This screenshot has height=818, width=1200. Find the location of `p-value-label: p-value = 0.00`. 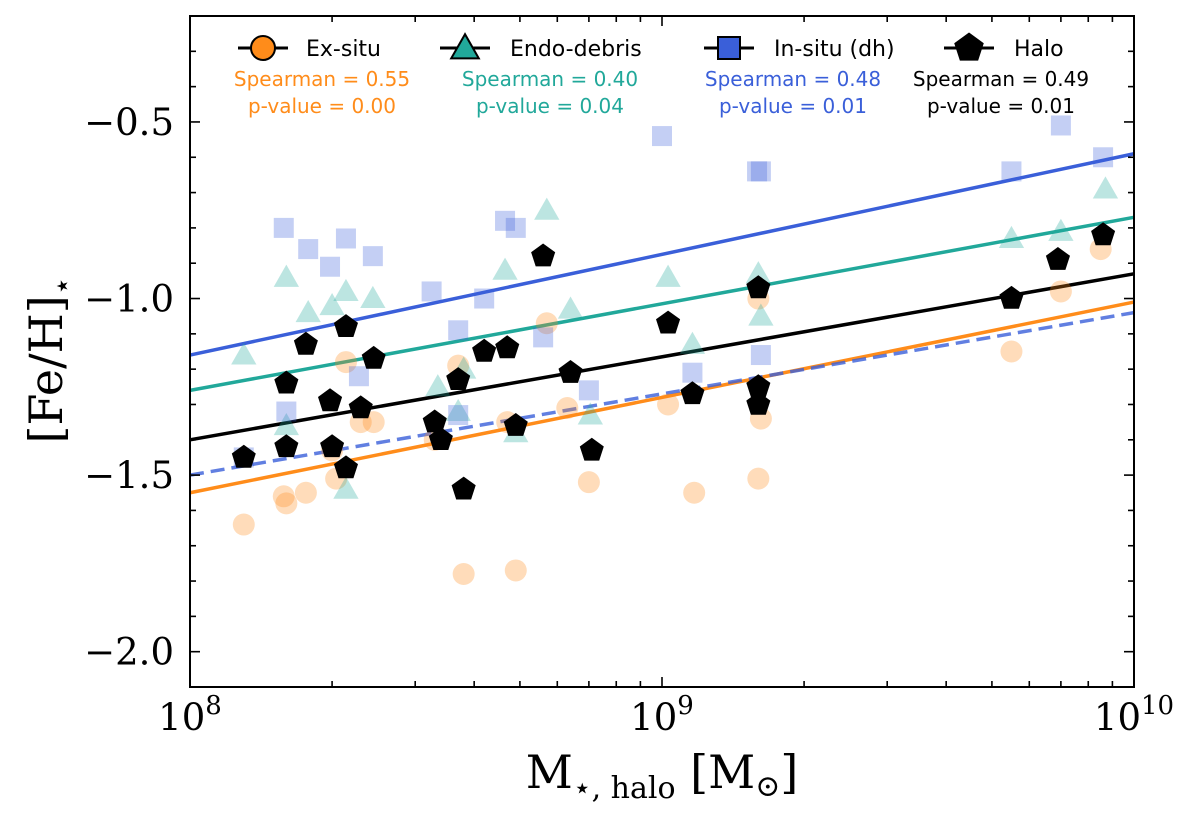

p-value-label: p-value = 0.00 is located at coordinates (322, 106).